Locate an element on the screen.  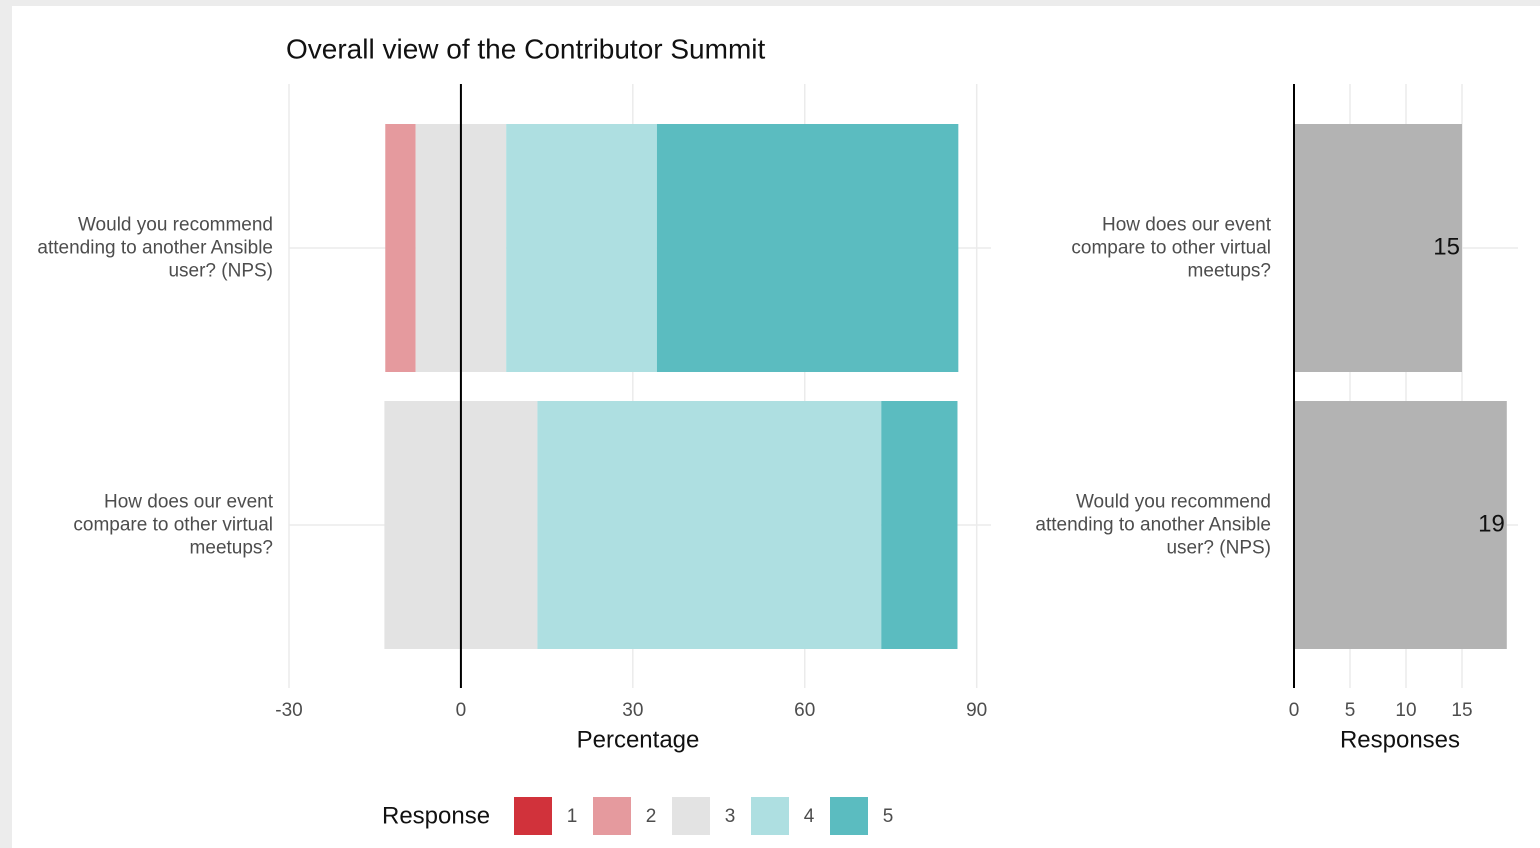
x-tick-label: 30 is located at coordinates (632, 710).